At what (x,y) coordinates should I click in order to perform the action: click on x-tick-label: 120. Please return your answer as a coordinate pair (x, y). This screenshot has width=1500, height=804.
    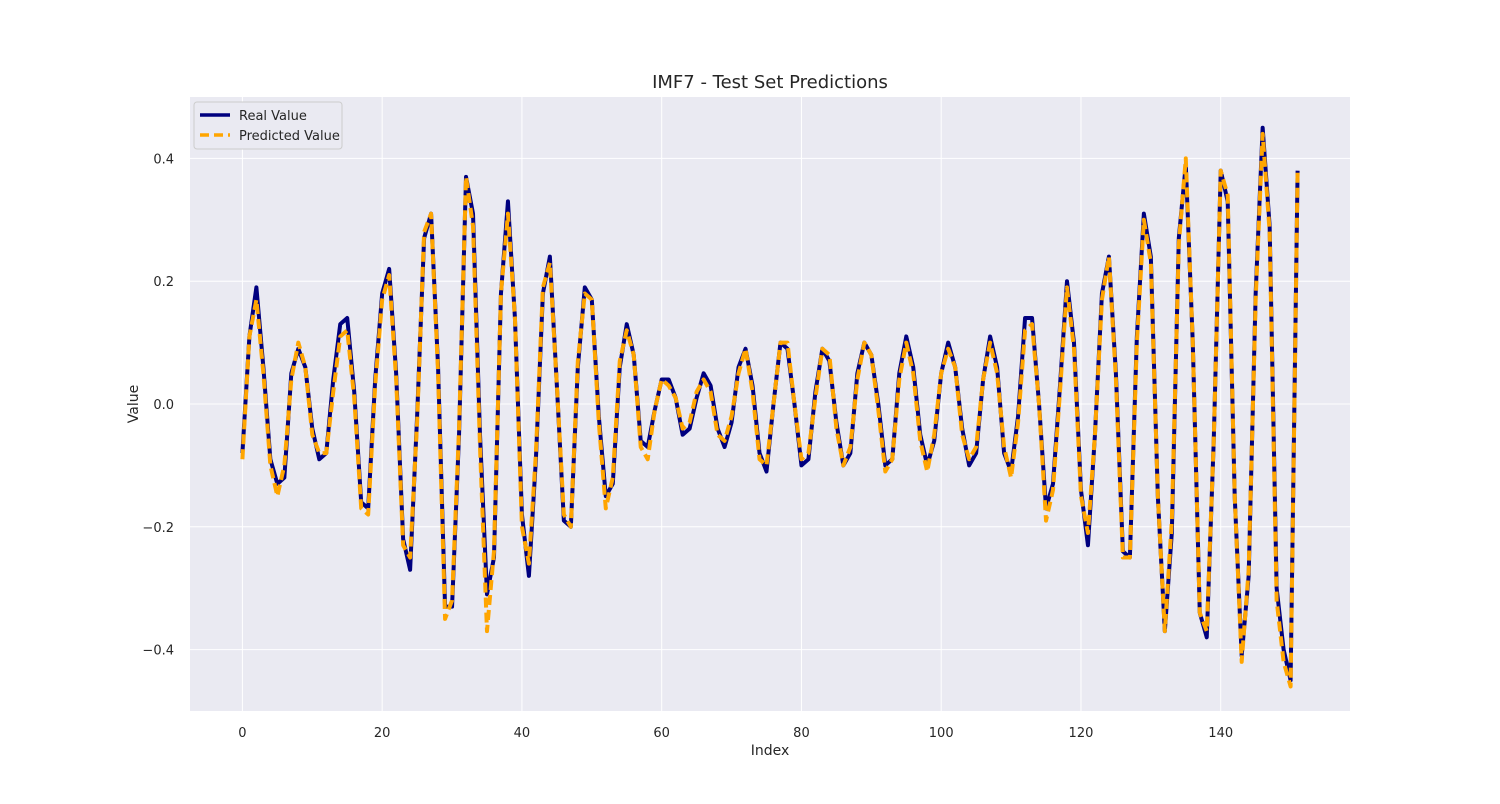
    Looking at the image, I should click on (1081, 733).